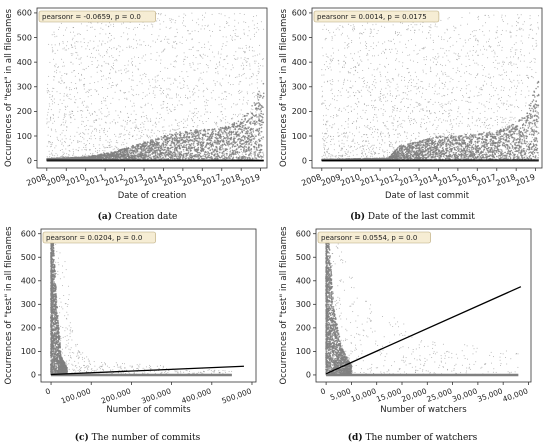  Describe the element at coordinates (91, 17) in the screenshot. I see `annotation-text: pearsonr = -0.0659, p = 0.0` at that location.